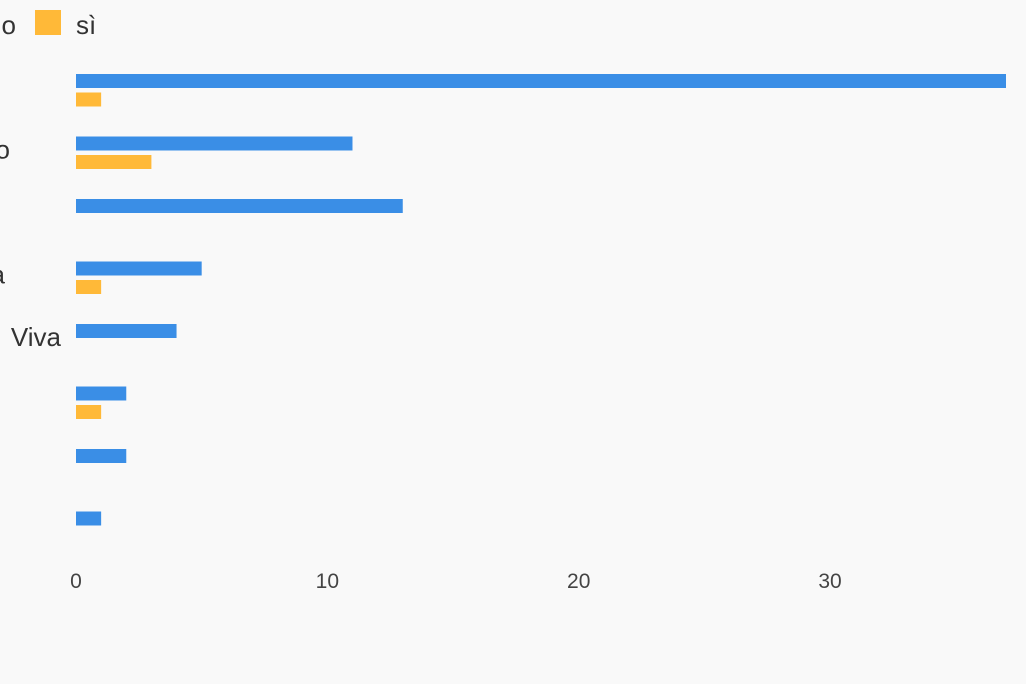 This screenshot has width=1026, height=684. What do you see at coordinates (36, 337) in the screenshot?
I see `category-label: Viva` at bounding box center [36, 337].